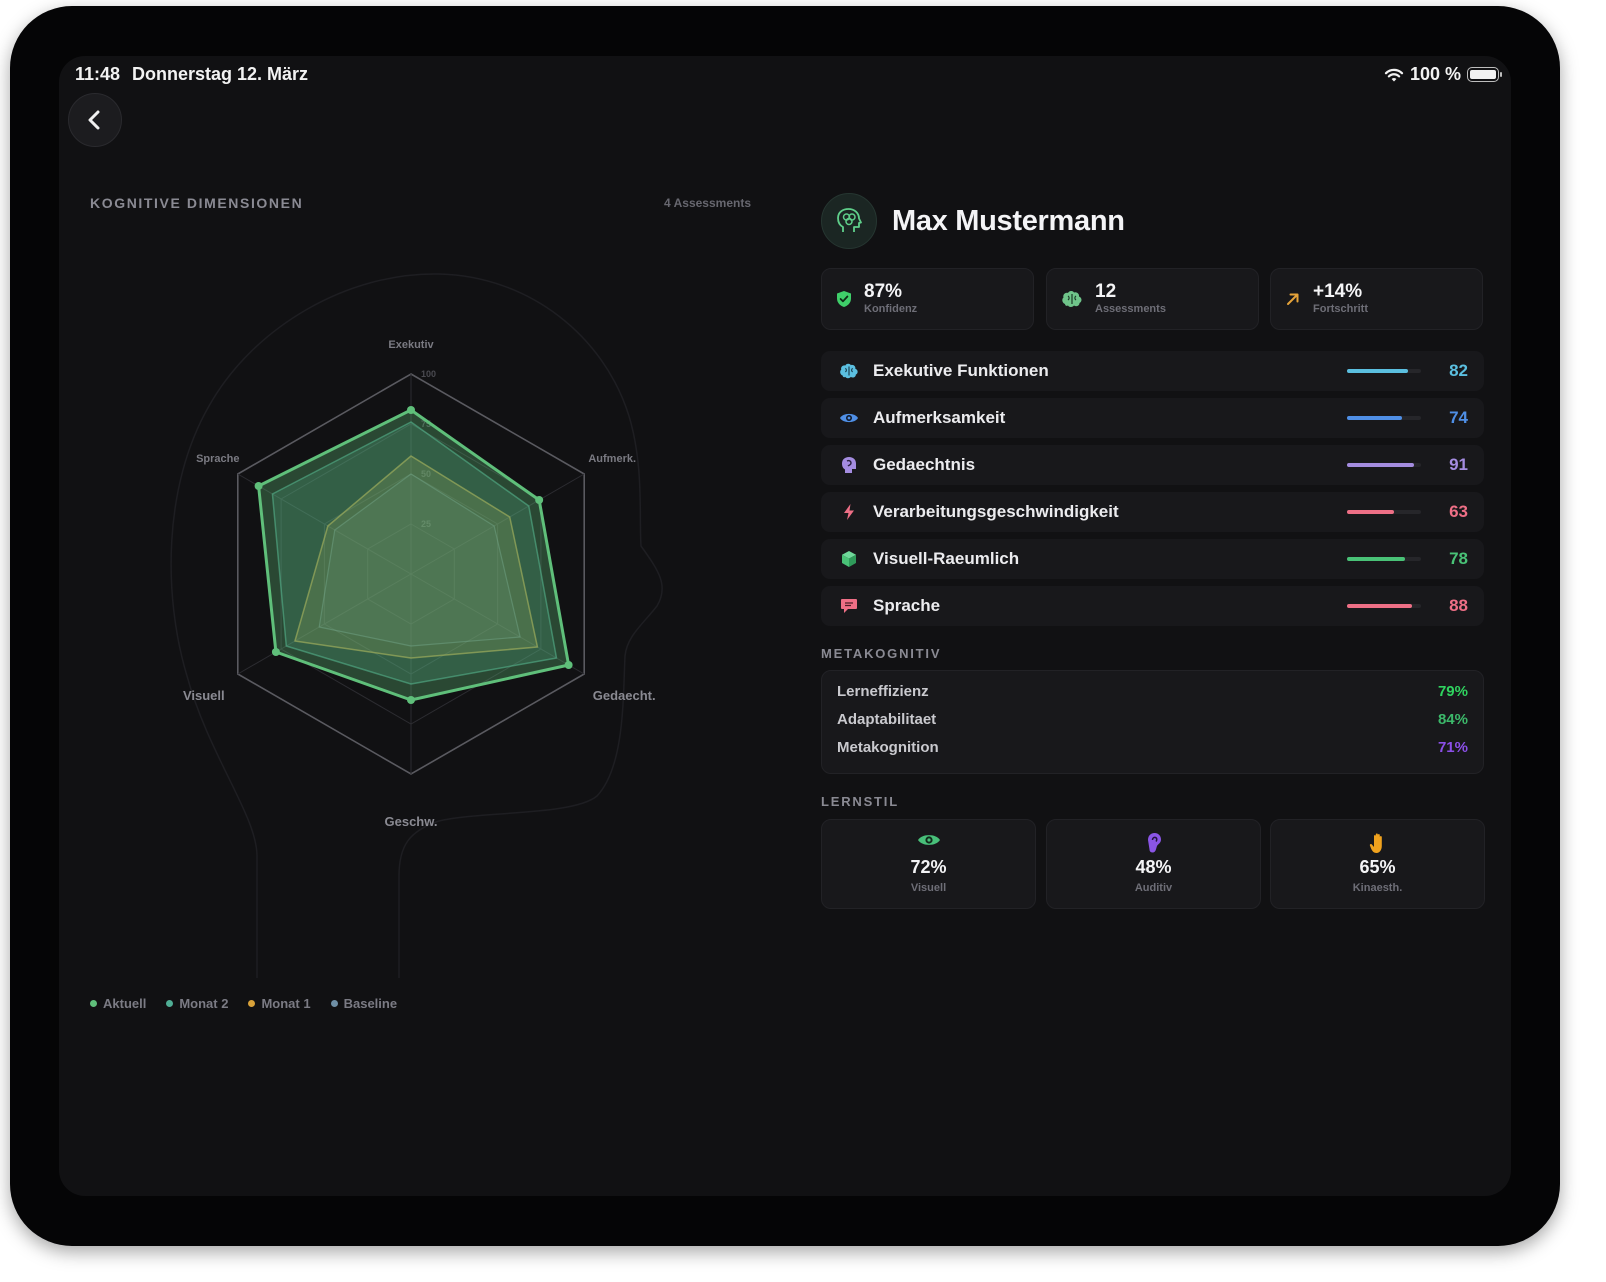 The image size is (1606, 1282). I want to click on legend-label: Monat 2, so click(204, 1003).